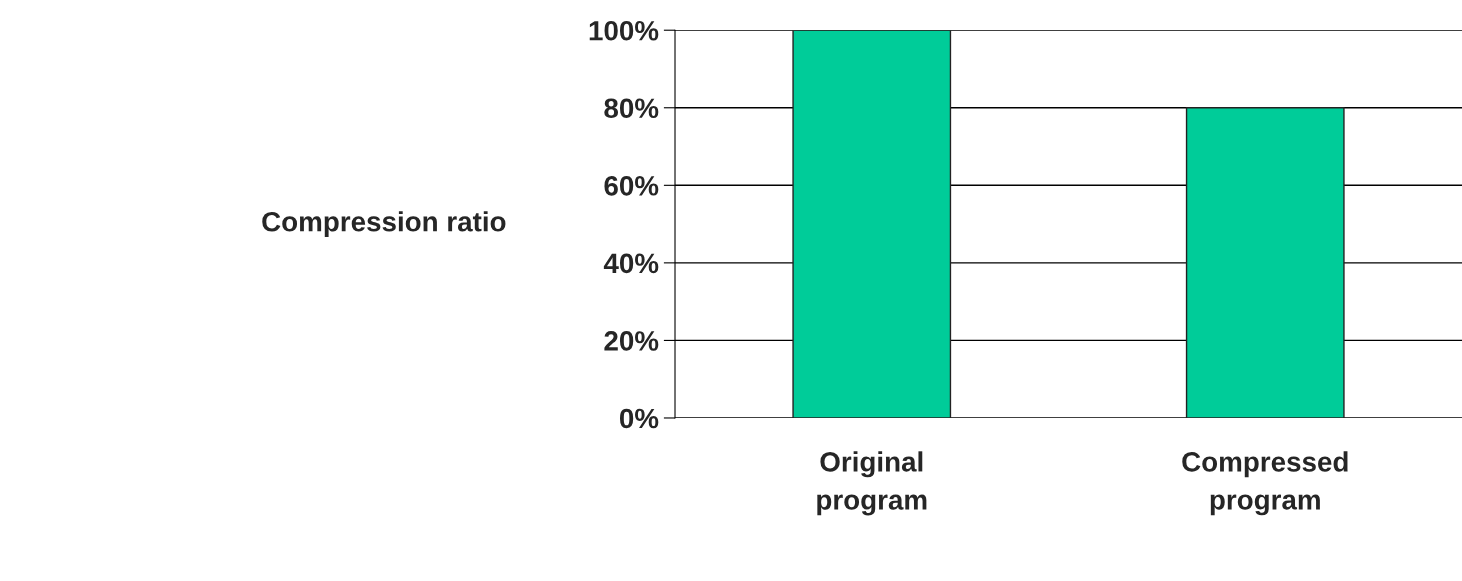 This screenshot has width=1462, height=581. Describe the element at coordinates (631, 185) in the screenshot. I see `y-tick-label: 60%` at that location.